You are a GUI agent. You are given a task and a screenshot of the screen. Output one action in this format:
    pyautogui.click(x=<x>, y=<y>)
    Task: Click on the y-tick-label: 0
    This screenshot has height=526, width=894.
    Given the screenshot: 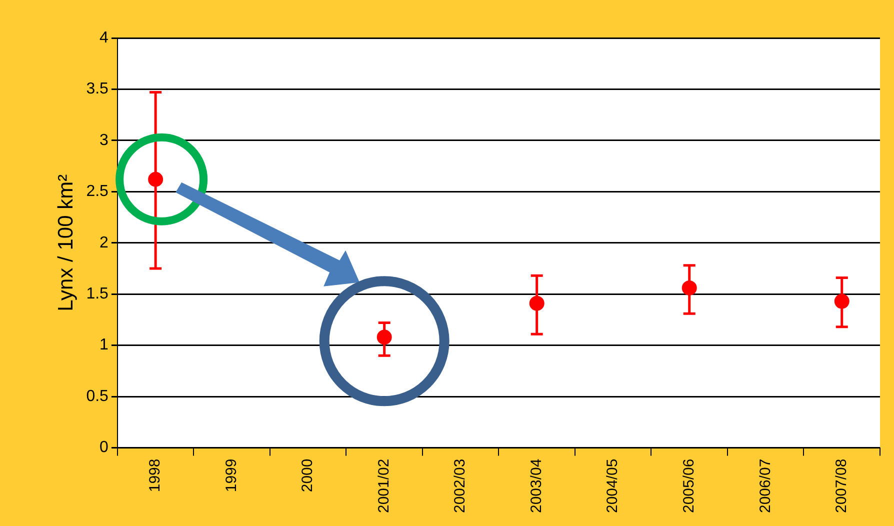 What is the action you would take?
    pyautogui.click(x=104, y=447)
    